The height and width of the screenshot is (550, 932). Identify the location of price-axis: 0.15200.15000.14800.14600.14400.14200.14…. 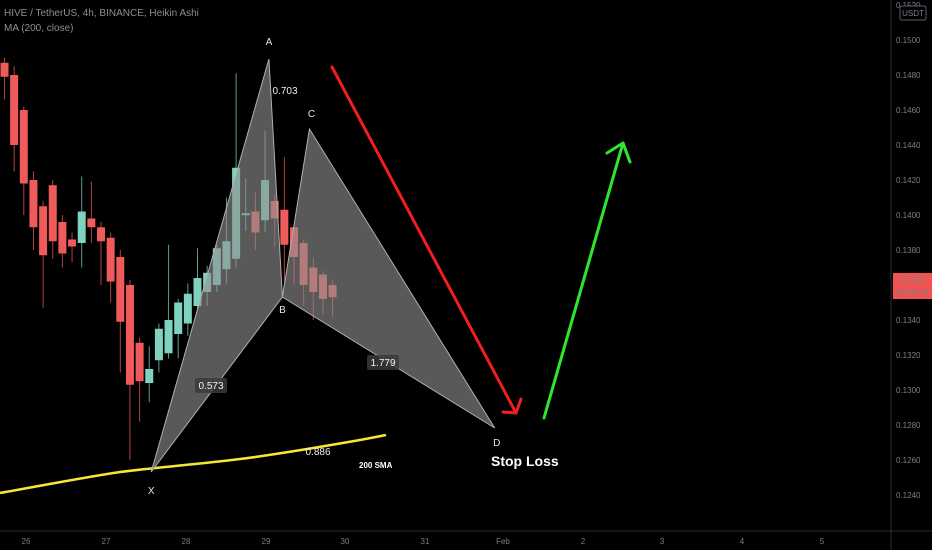
(908, 250).